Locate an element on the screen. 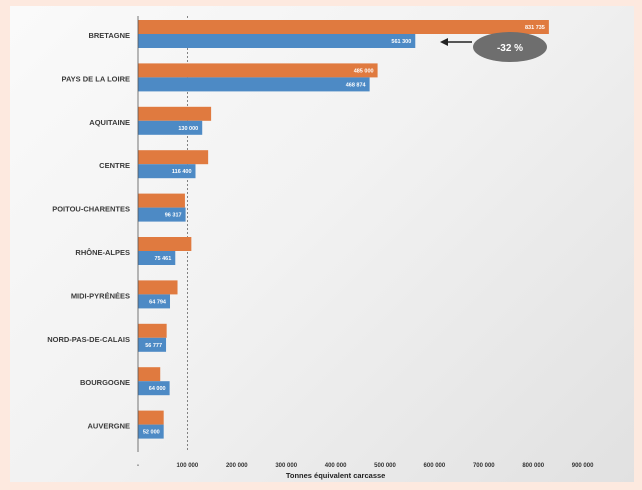 This screenshot has height=490, width=642. data-label: 56 777 is located at coordinates (153, 346).